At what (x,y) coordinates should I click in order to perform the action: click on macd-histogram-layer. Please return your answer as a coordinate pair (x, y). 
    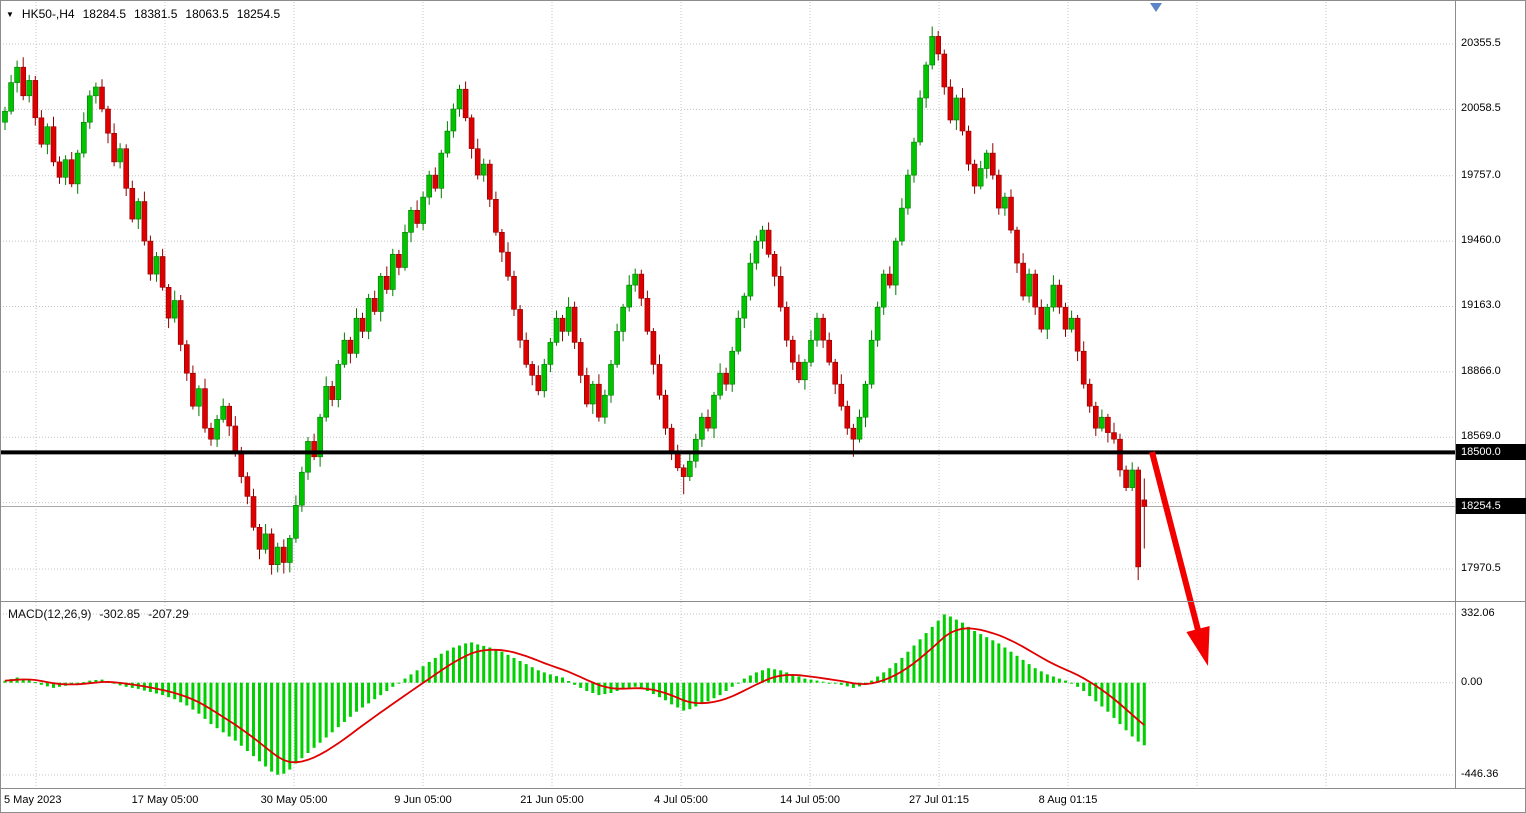
    Looking at the image, I should click on (574, 694).